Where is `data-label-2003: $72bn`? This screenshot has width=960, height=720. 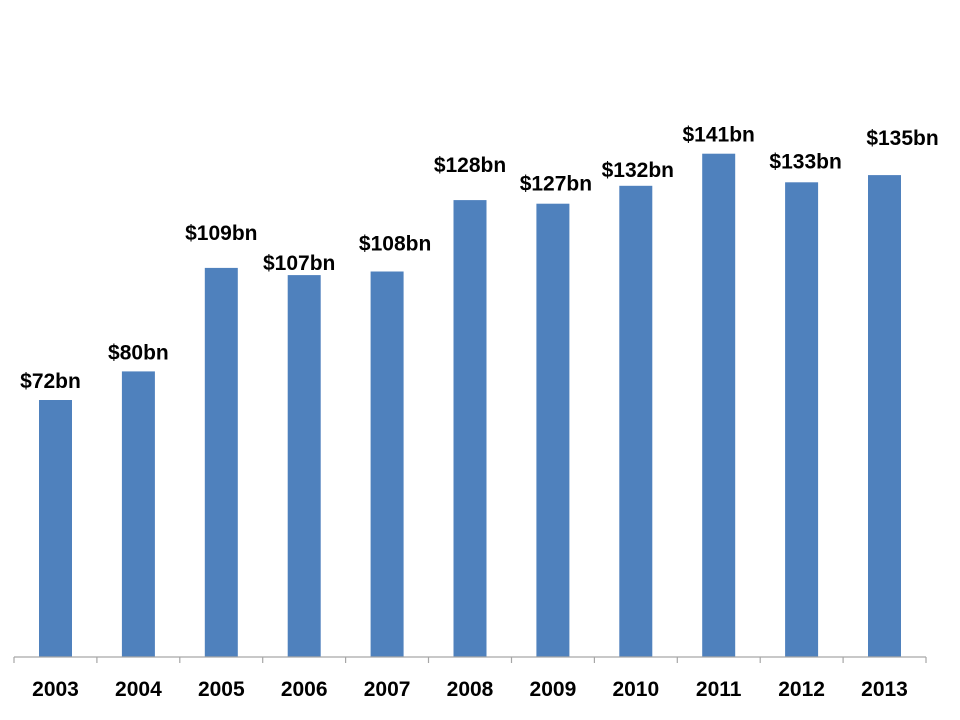 data-label-2003: $72bn is located at coordinates (50, 381).